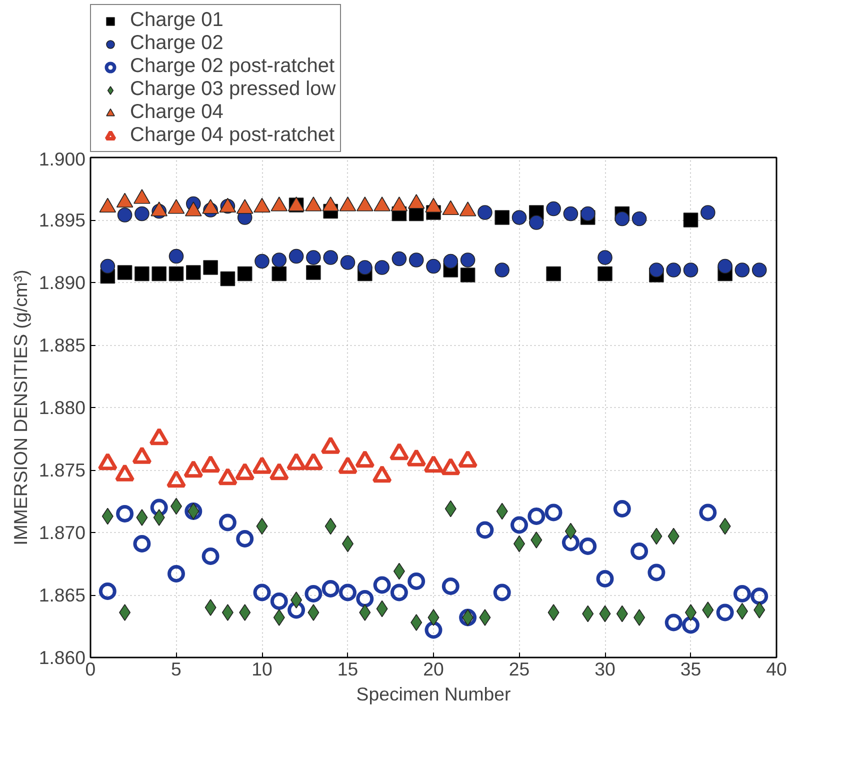 The width and height of the screenshot is (842, 778). Describe the element at coordinates (262, 669) in the screenshot. I see `x-tick-label: 10` at that location.